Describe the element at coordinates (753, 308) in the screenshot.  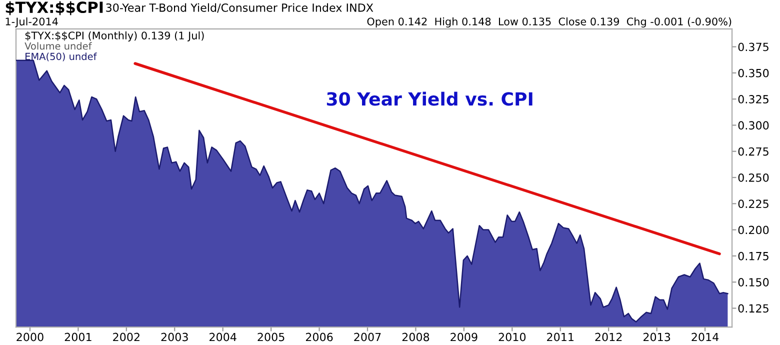
I see `y-tick-label: 0.125` at that location.